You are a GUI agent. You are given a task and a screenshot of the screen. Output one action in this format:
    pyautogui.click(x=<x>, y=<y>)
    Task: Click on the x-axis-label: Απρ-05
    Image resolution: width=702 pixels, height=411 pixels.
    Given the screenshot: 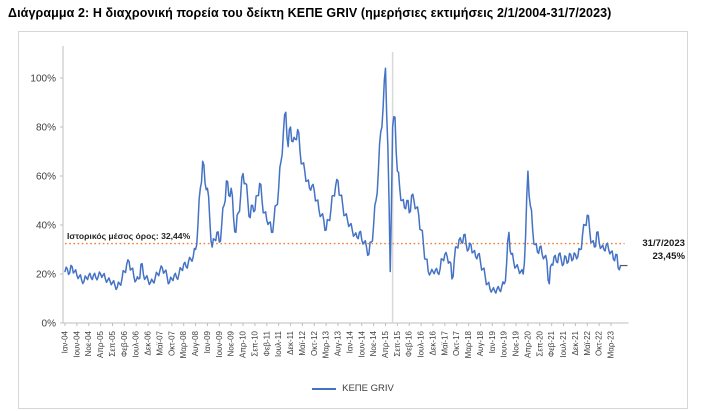 What is the action you would take?
    pyautogui.click(x=100, y=344)
    